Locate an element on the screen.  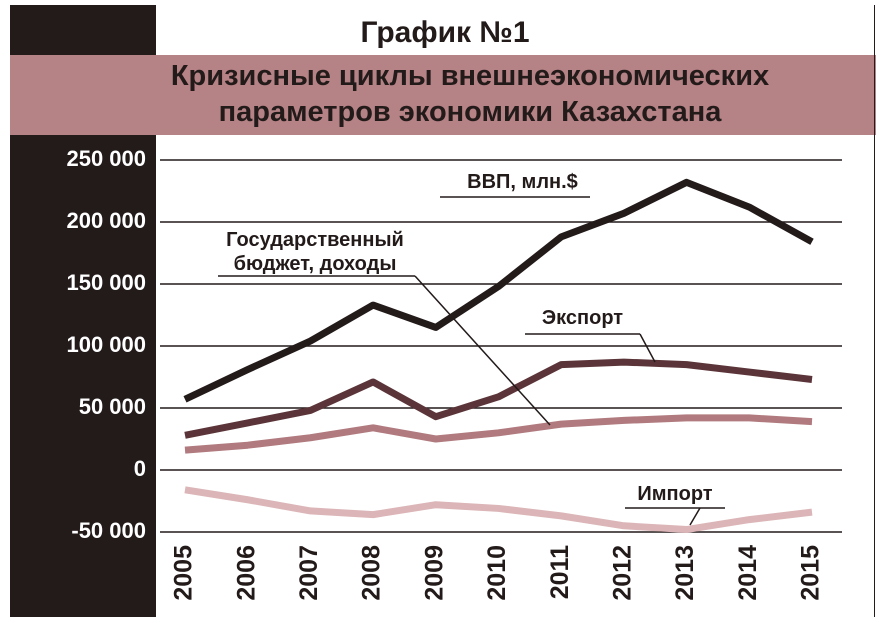
x-tick-label: 2005 is located at coordinates (184, 573).